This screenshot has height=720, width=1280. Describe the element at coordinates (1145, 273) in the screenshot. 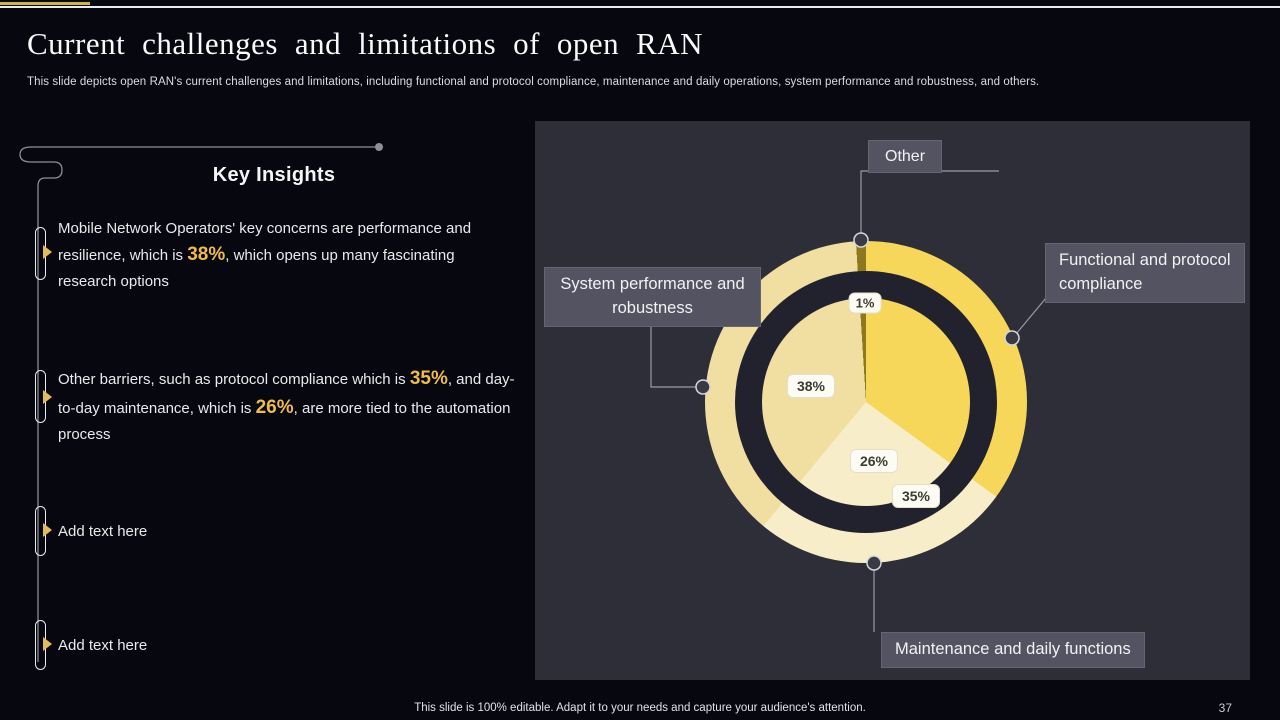

I see `callout-functional-protocol-compliance: Functional and protocol compliance` at that location.